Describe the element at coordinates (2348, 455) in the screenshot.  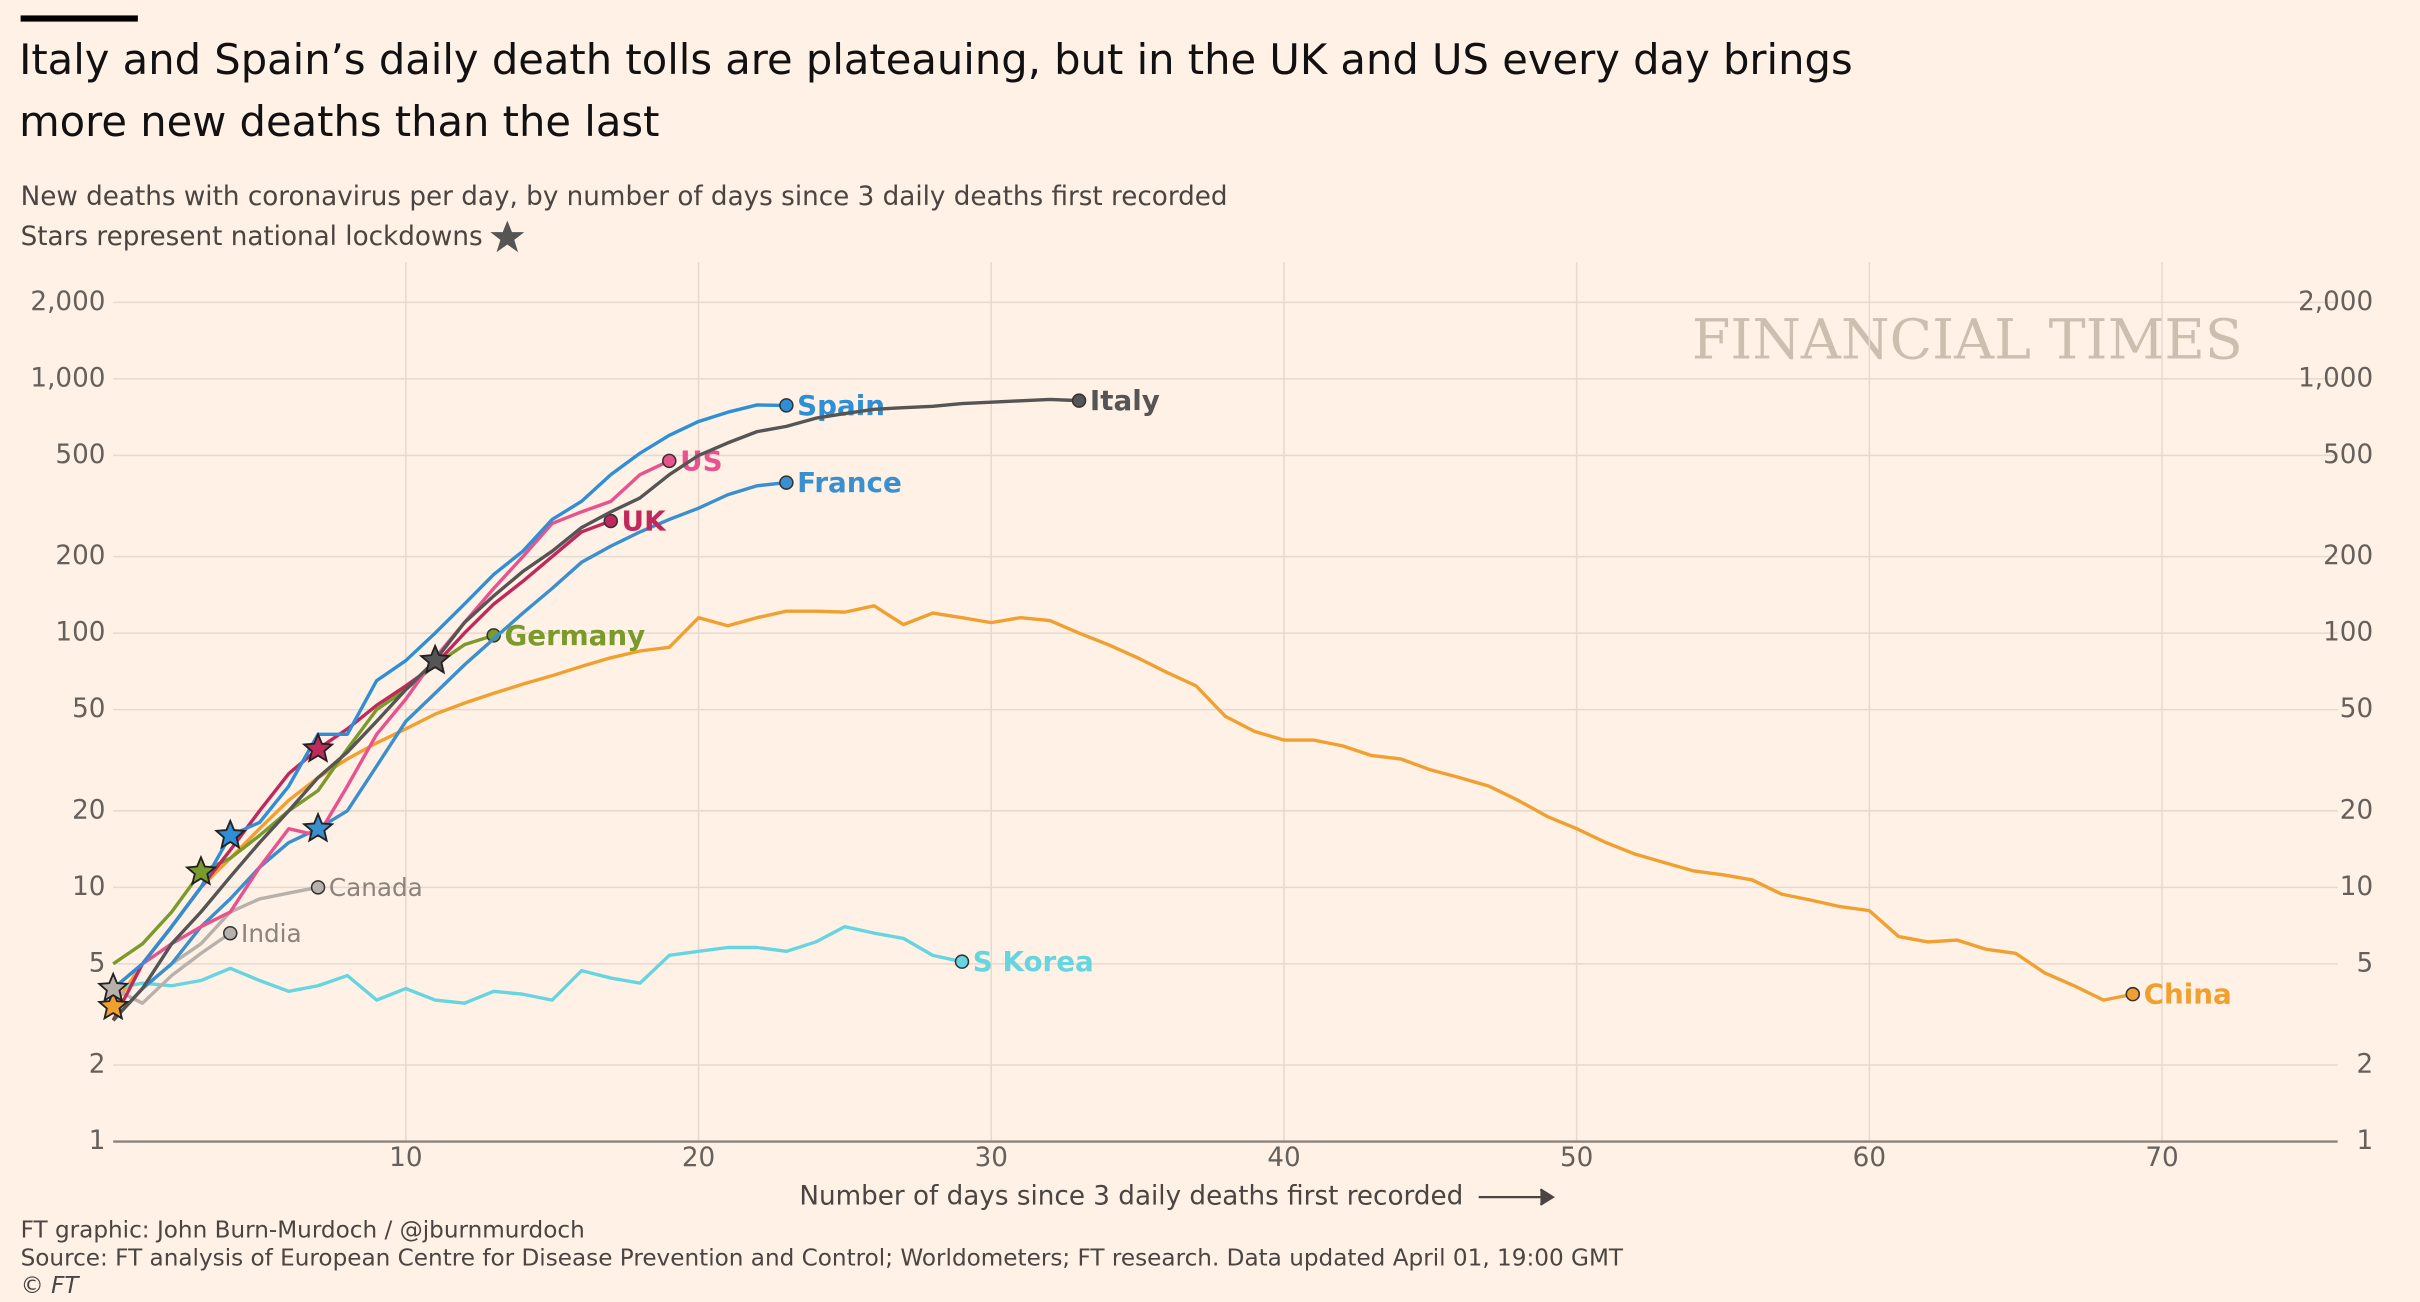
I see `y-tick-label-right: 500` at that location.